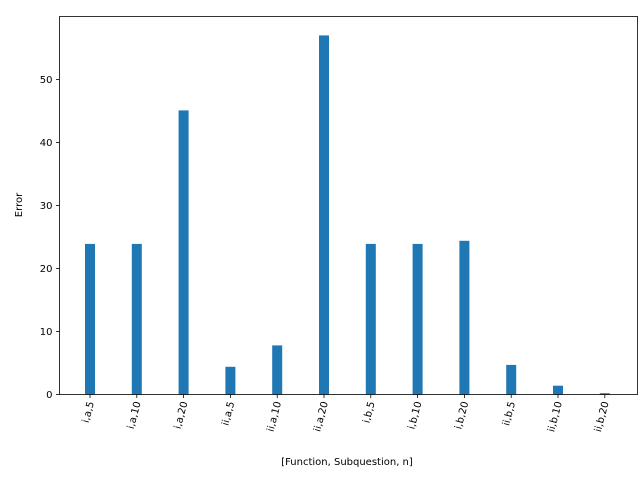 This screenshot has height=480, width=640. Describe the element at coordinates (46, 143) in the screenshot. I see `y-tick-label: 40` at that location.